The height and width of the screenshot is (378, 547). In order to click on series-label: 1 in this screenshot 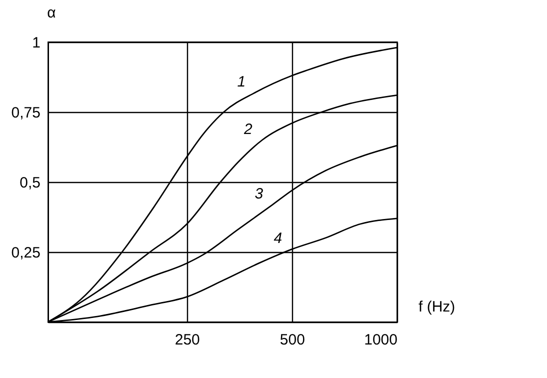, I will do `click(241, 81)`.